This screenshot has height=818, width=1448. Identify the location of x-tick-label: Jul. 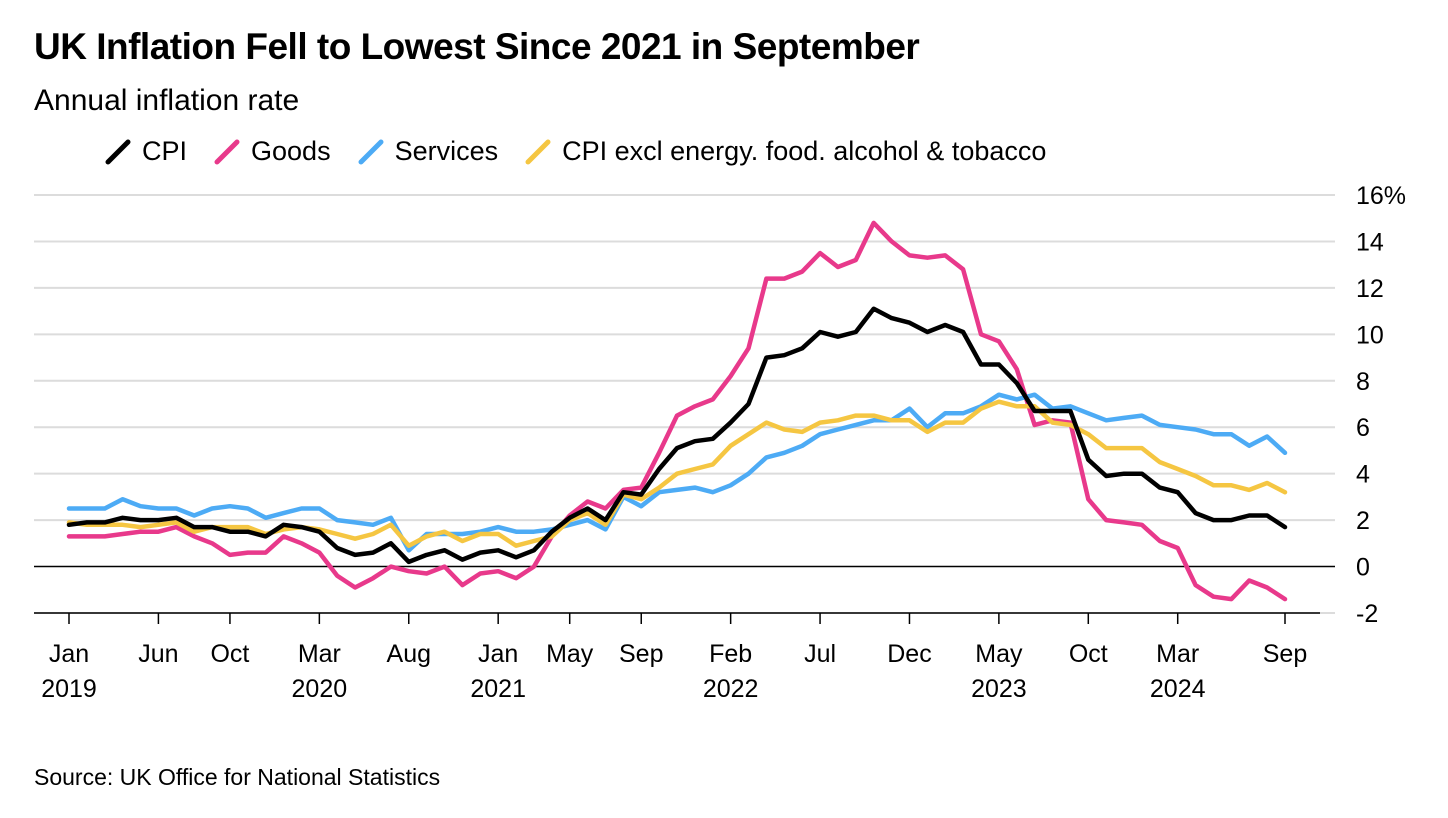
(820, 654).